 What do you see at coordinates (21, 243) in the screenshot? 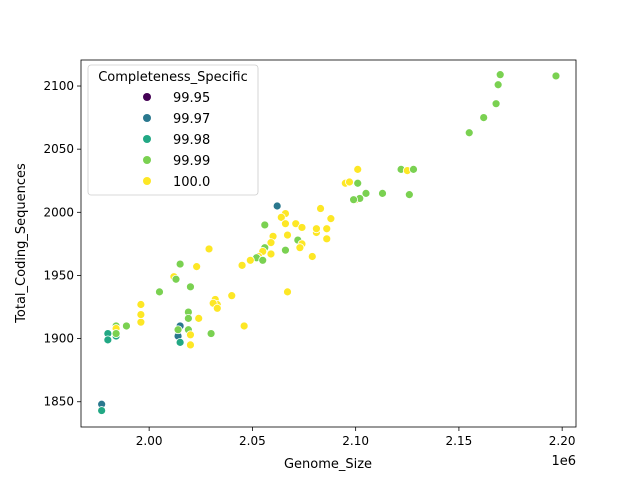
I see `y-axis-label: Total_Coding_Sequences` at bounding box center [21, 243].